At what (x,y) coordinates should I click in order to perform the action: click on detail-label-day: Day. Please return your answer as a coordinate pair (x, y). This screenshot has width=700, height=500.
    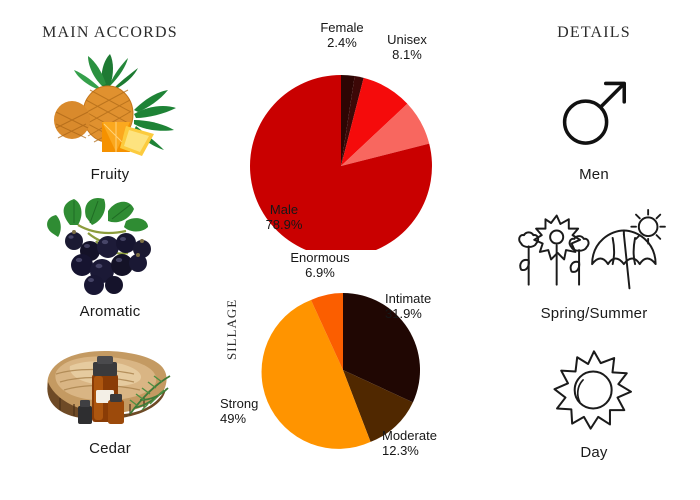
    Looking at the image, I should click on (594, 452).